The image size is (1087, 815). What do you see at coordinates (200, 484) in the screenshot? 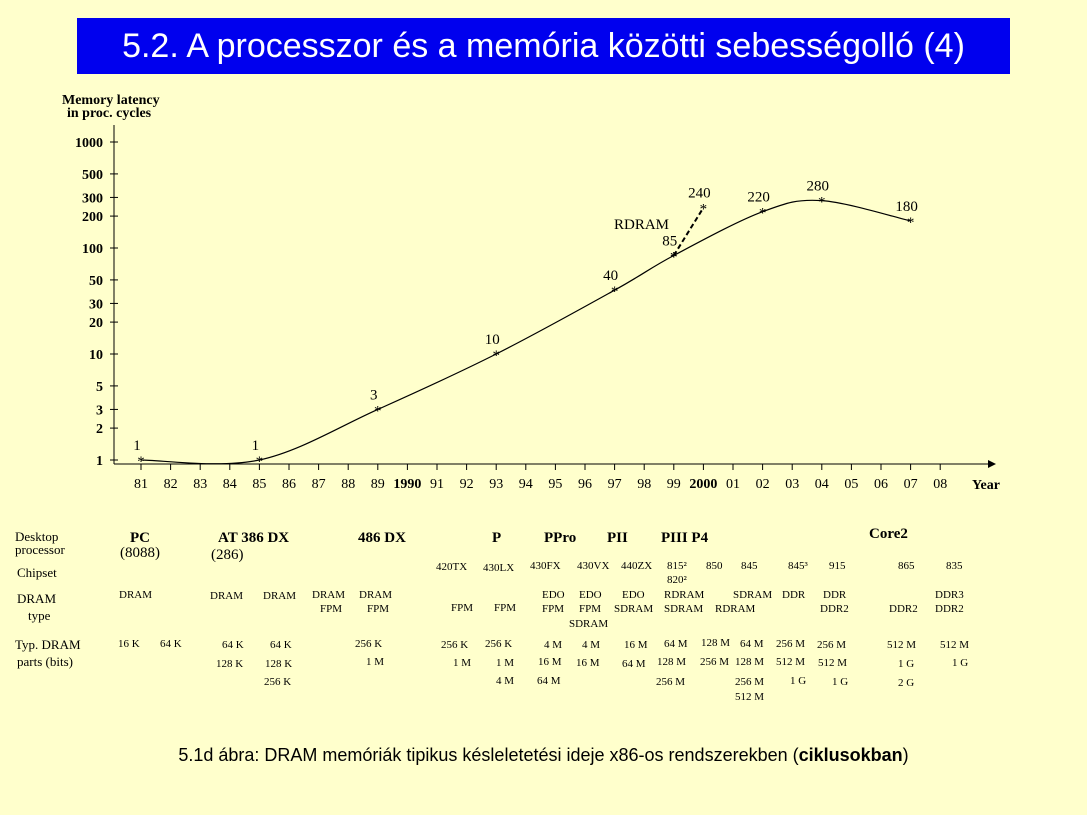
I see `x-tick-label: 83` at bounding box center [200, 484].